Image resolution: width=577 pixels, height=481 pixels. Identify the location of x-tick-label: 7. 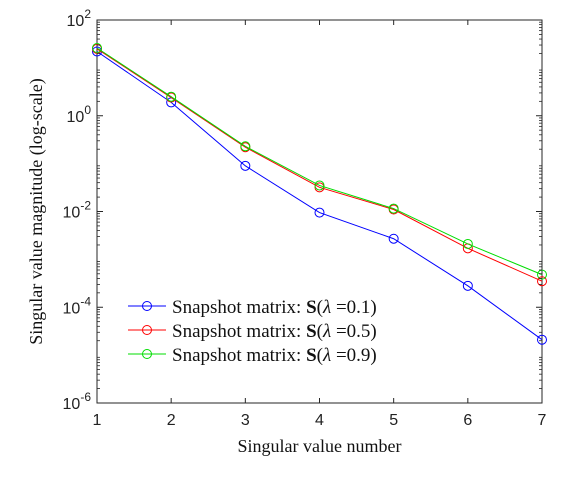
(542, 420).